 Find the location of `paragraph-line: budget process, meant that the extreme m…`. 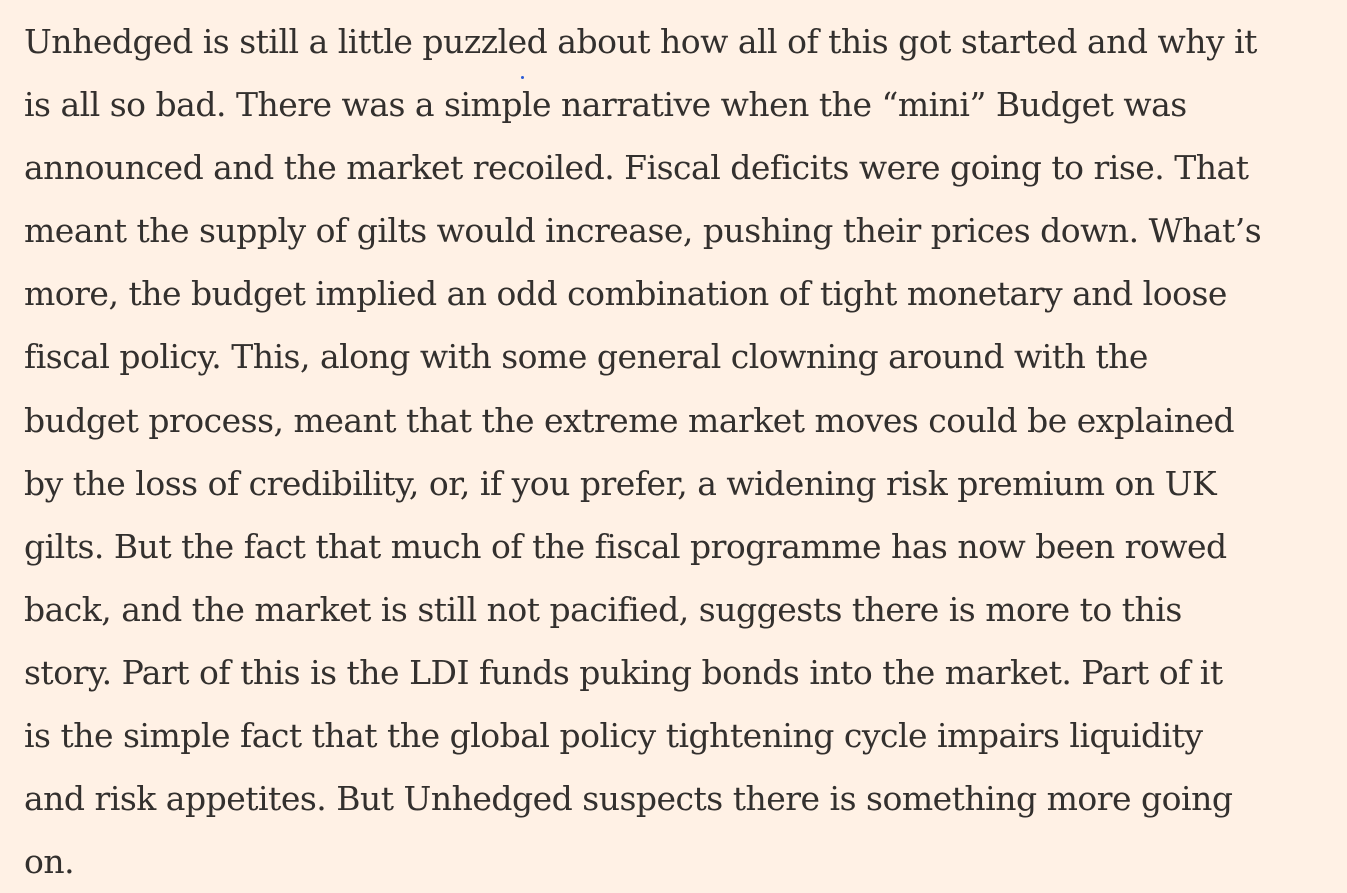

paragraph-line: budget process, meant that the extreme m… is located at coordinates (629, 420).